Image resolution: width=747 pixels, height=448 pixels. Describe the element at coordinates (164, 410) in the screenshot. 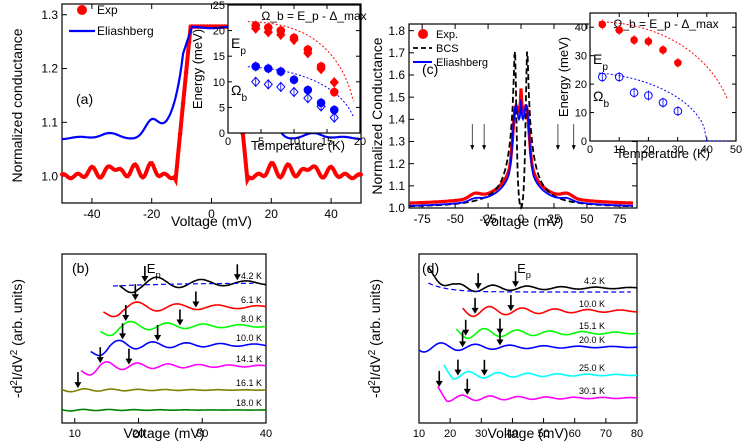

I see `series-18-0-K` at that location.